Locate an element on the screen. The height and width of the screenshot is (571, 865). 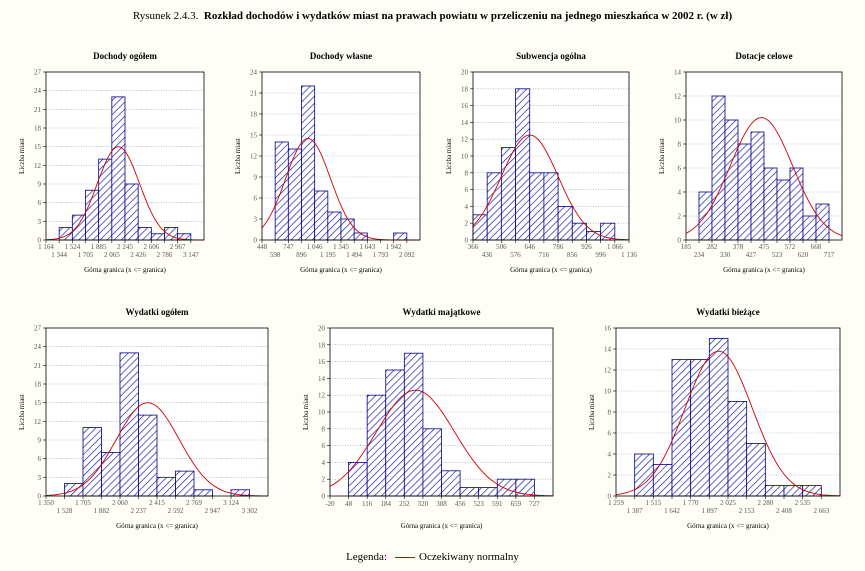
x-tick-label: 727 is located at coordinates (534, 504).